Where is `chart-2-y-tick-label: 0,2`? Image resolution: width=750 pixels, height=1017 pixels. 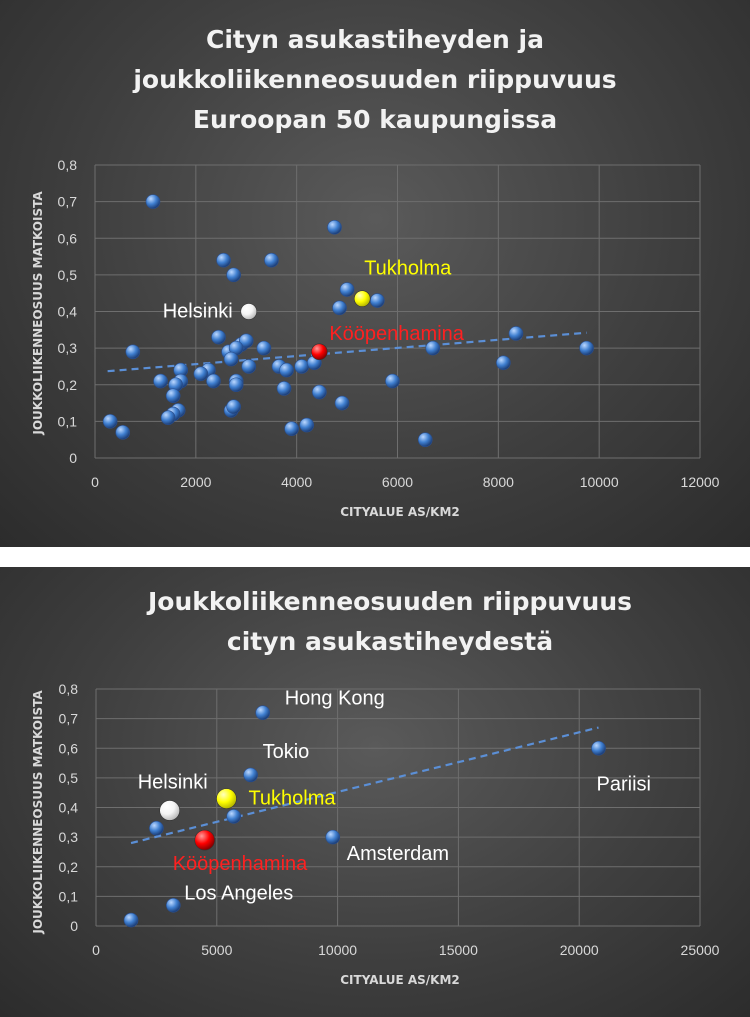 chart-2-y-tick-label: 0,2 is located at coordinates (69, 867).